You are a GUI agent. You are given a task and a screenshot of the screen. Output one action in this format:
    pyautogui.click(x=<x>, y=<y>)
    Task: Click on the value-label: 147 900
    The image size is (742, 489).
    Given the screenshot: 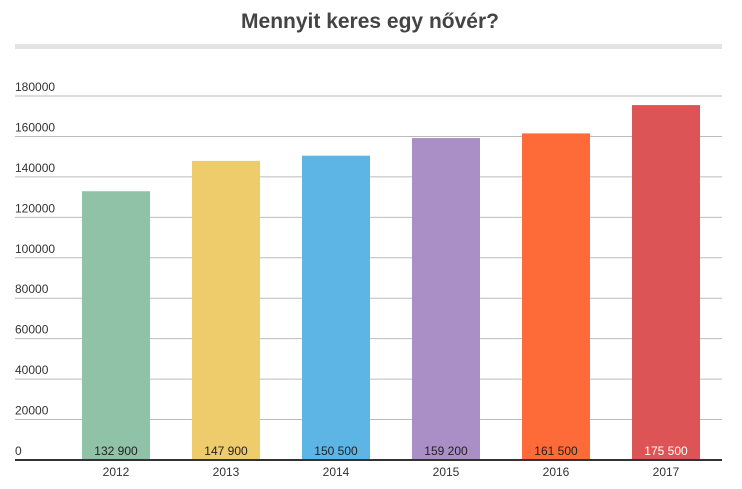 What is the action you would take?
    pyautogui.click(x=226, y=451)
    